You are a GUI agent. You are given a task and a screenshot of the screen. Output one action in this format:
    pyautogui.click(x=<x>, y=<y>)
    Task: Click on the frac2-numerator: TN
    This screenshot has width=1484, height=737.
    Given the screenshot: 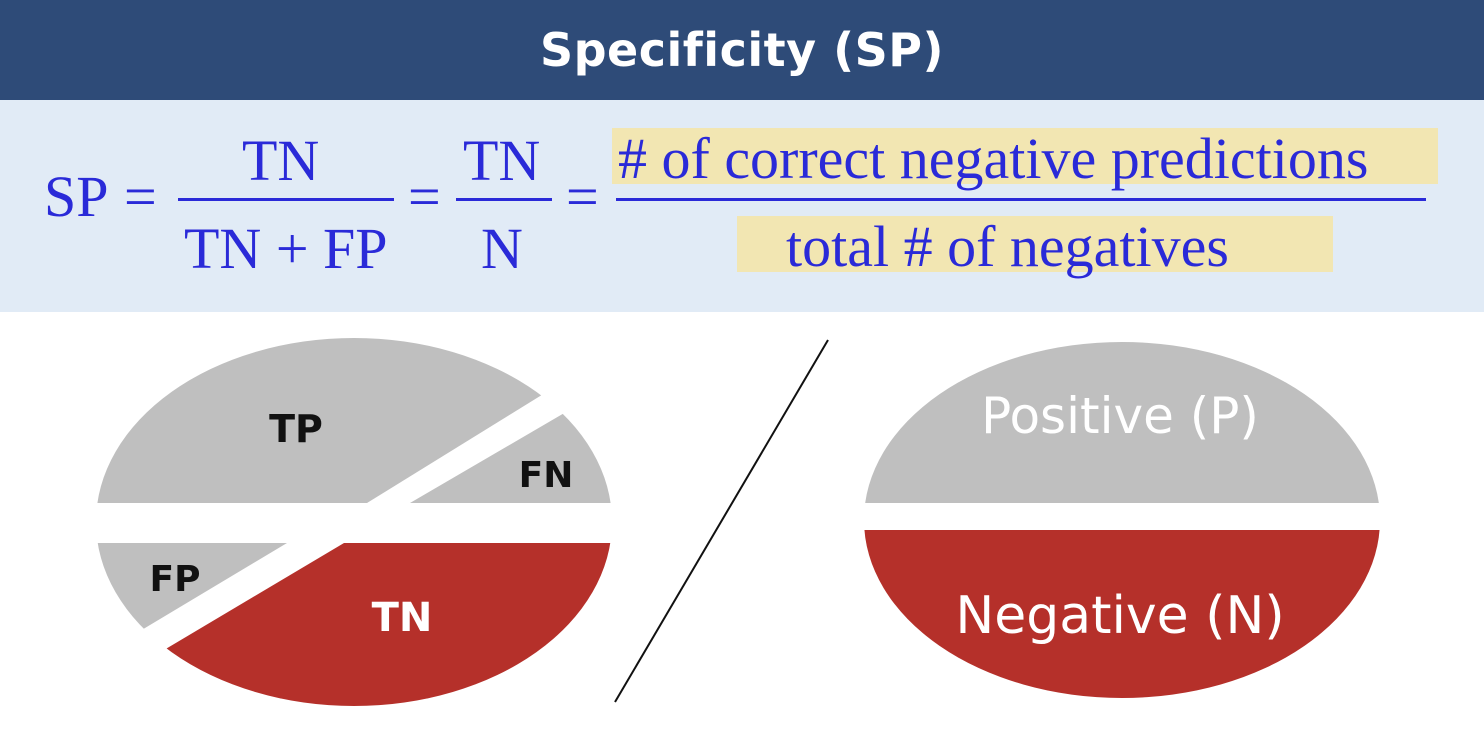 What is the action you would take?
    pyautogui.click(x=502, y=160)
    